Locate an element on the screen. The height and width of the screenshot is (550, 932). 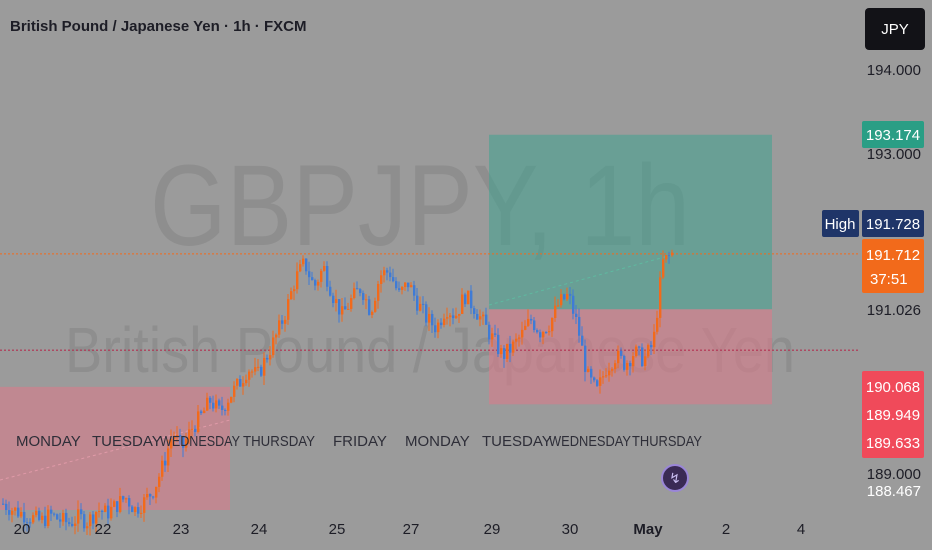
loss-zone is located at coordinates (630, 357).